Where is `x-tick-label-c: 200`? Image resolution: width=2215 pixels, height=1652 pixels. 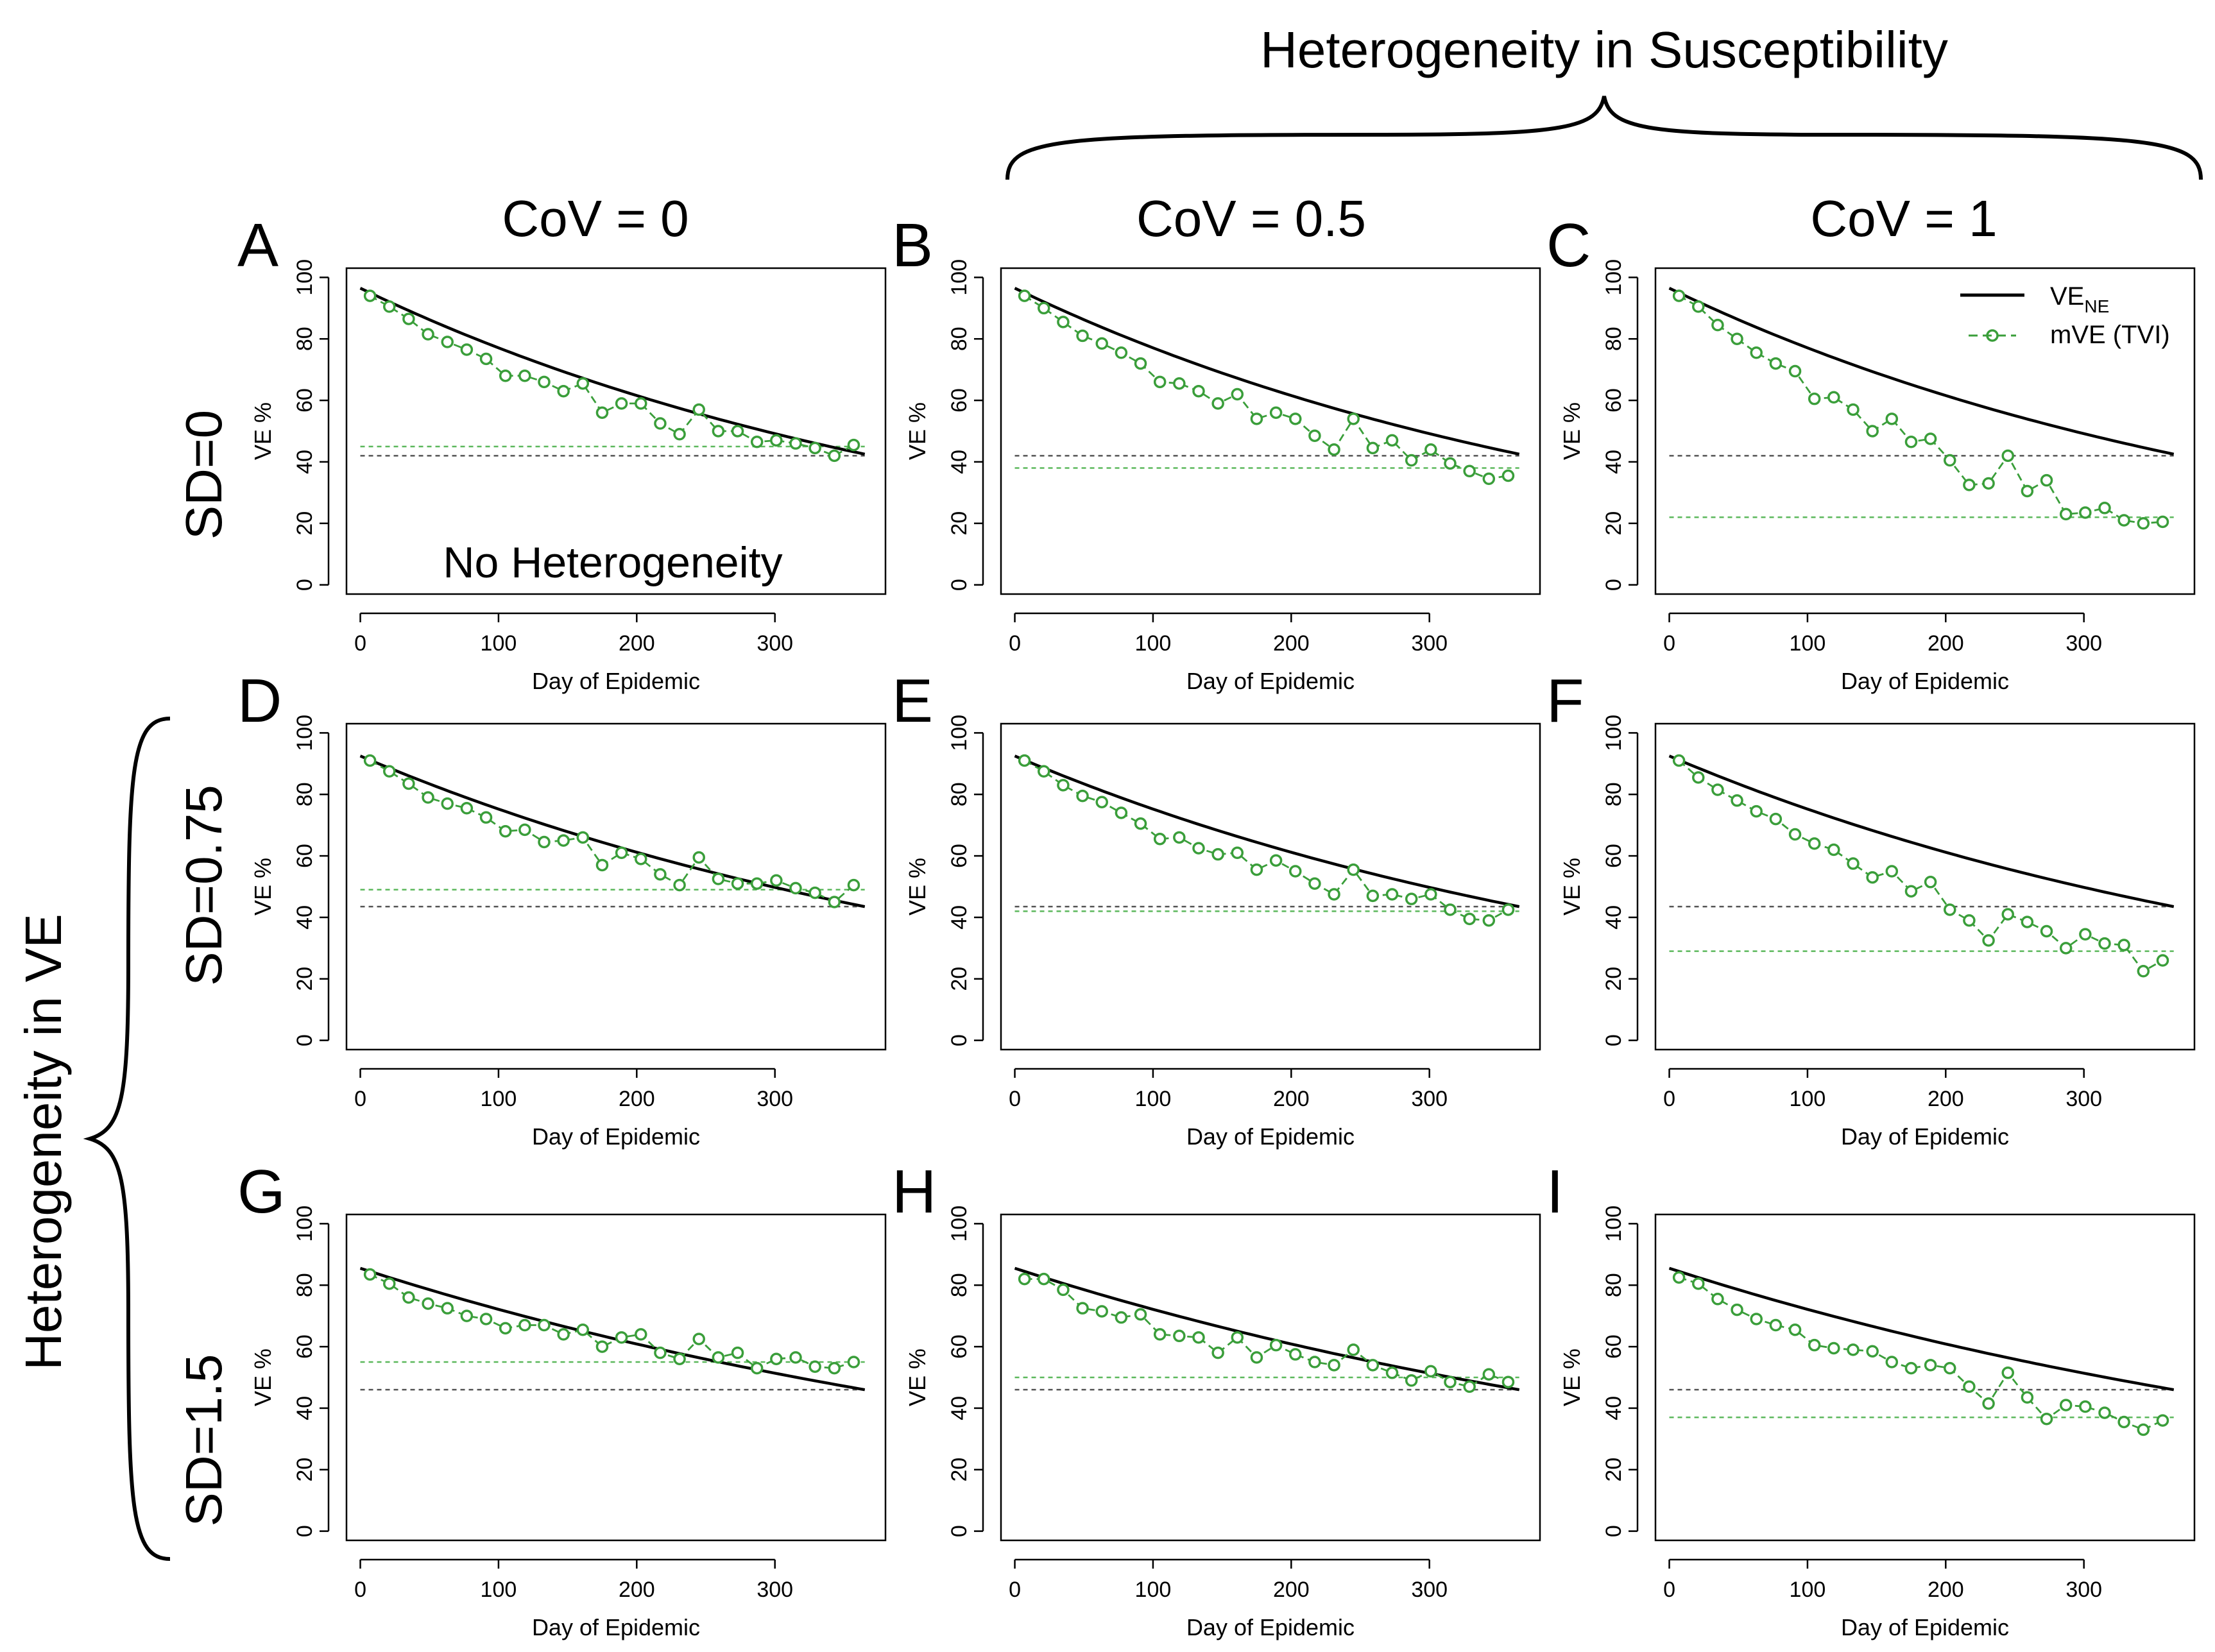 x-tick-label-c: 200 is located at coordinates (1946, 643).